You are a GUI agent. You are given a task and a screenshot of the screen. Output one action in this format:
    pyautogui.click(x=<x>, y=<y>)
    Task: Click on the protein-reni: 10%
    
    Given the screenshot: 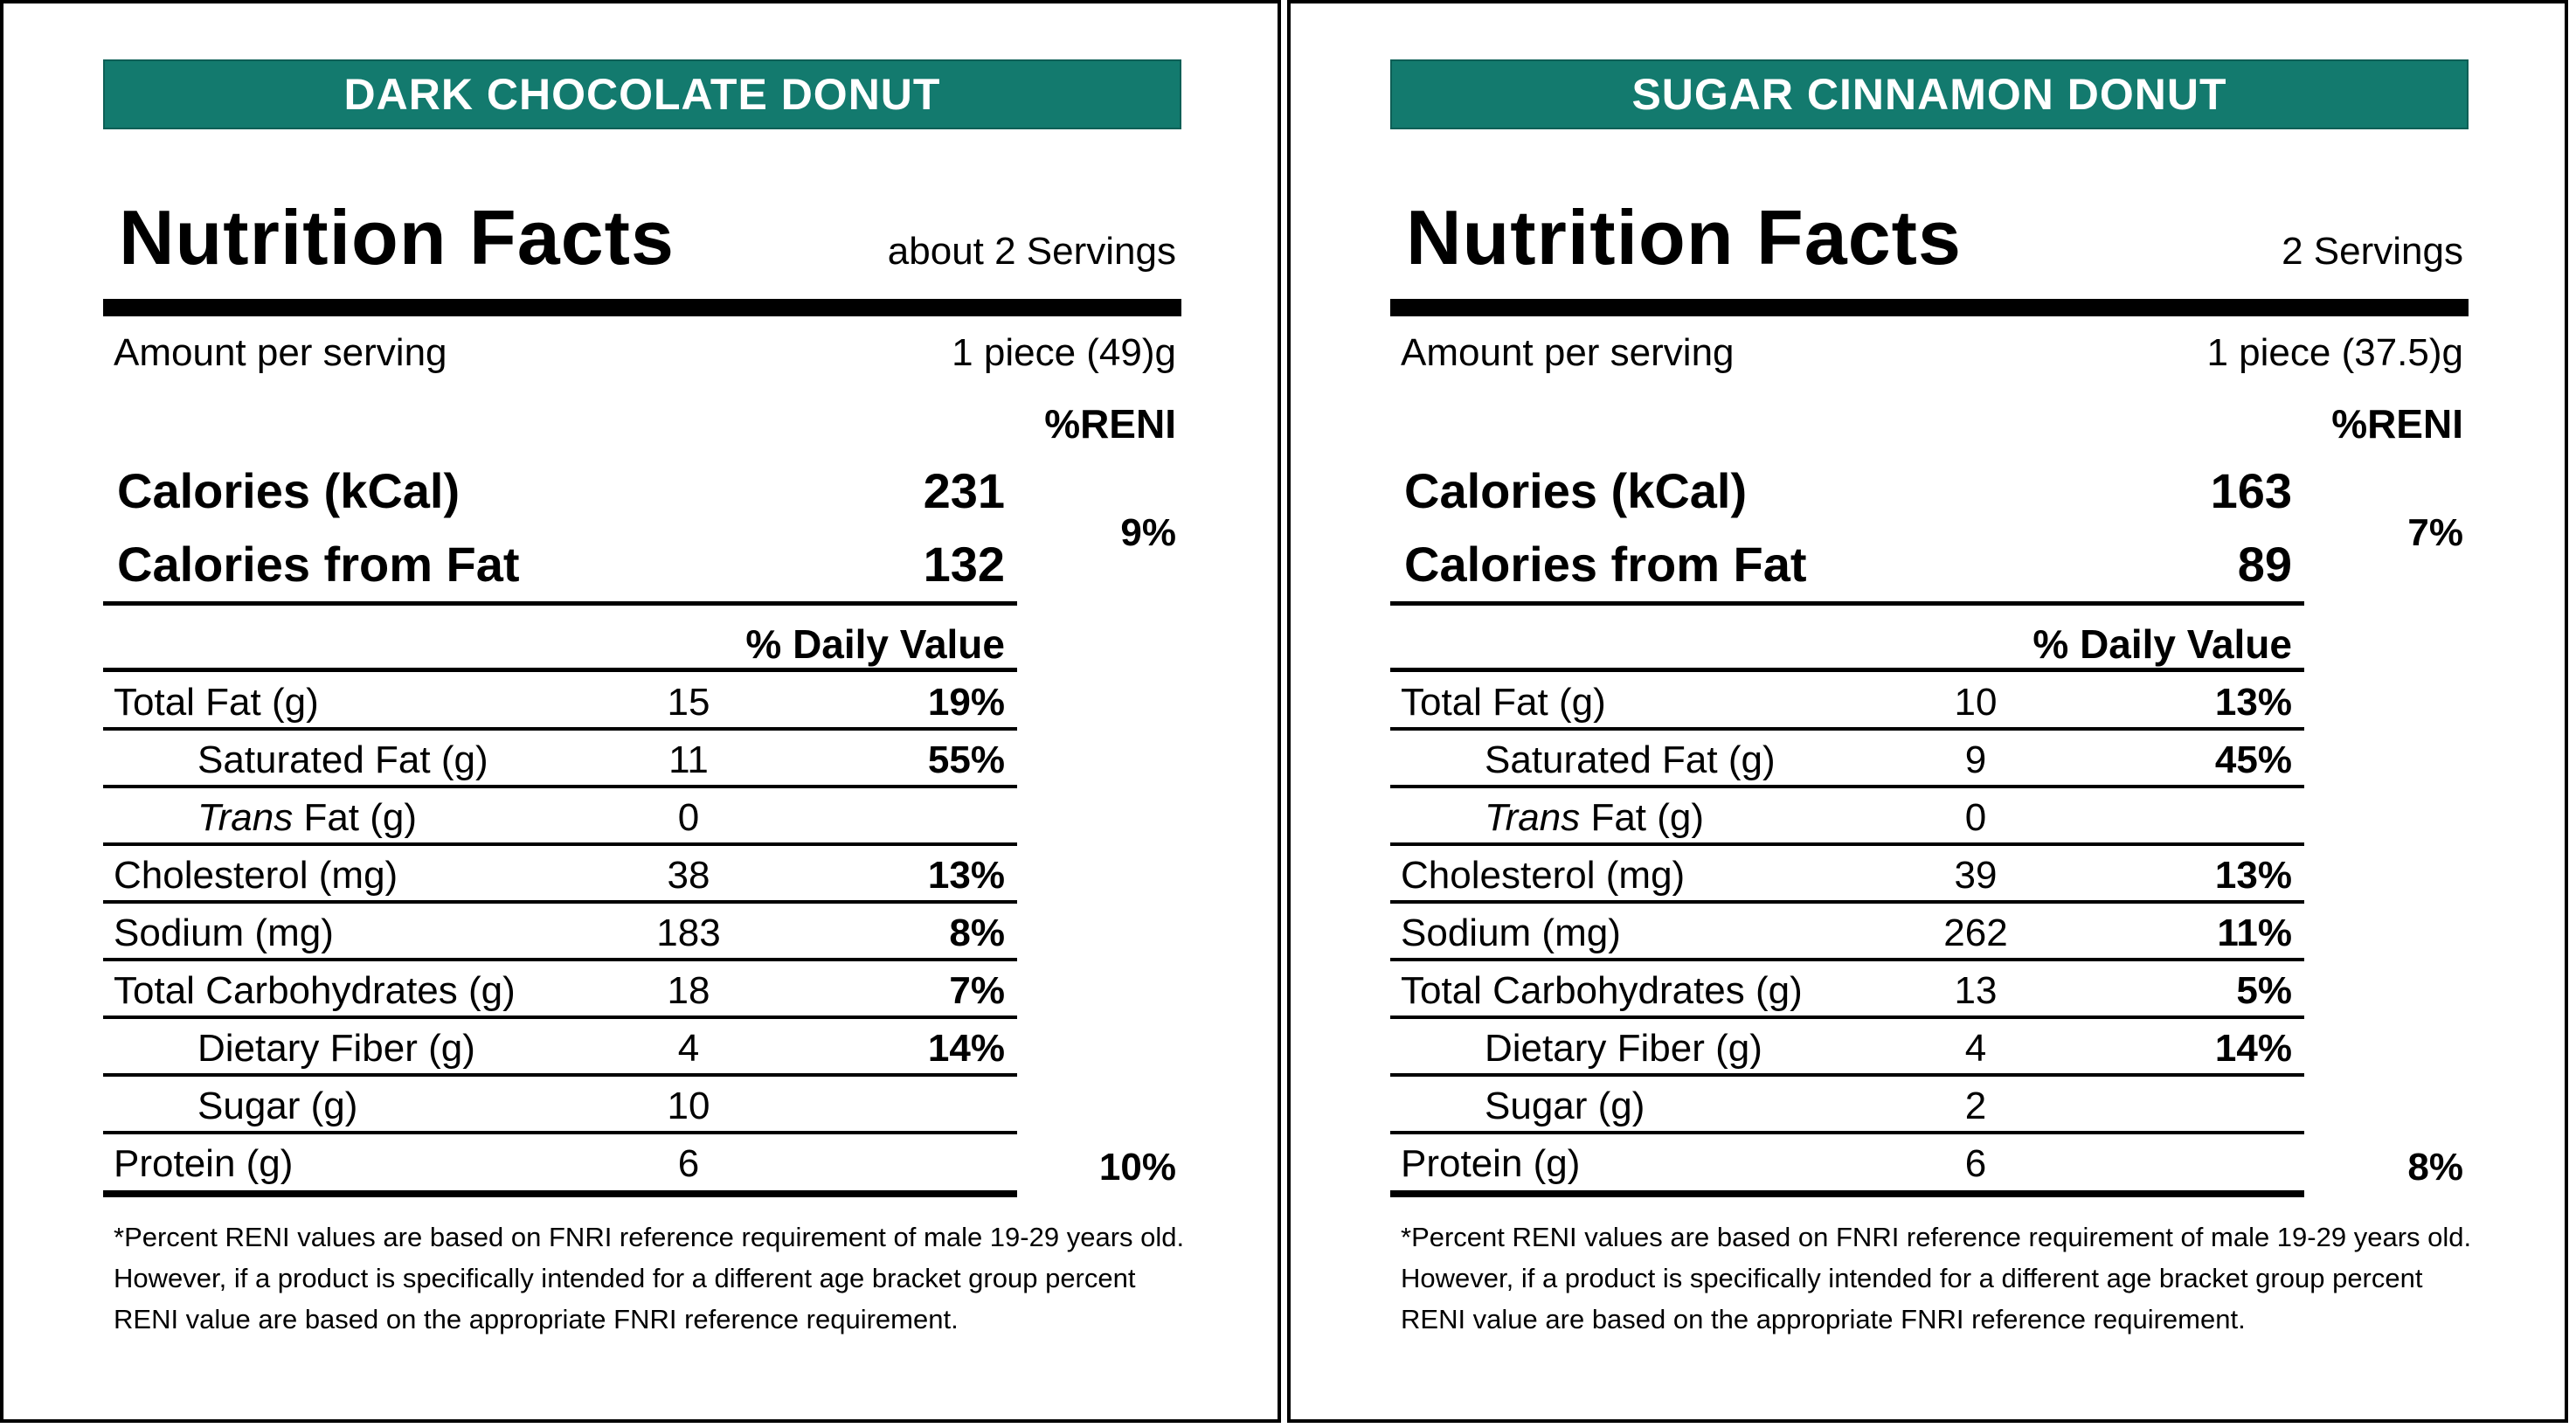 What is the action you would take?
    pyautogui.click(x=1137, y=1167)
    